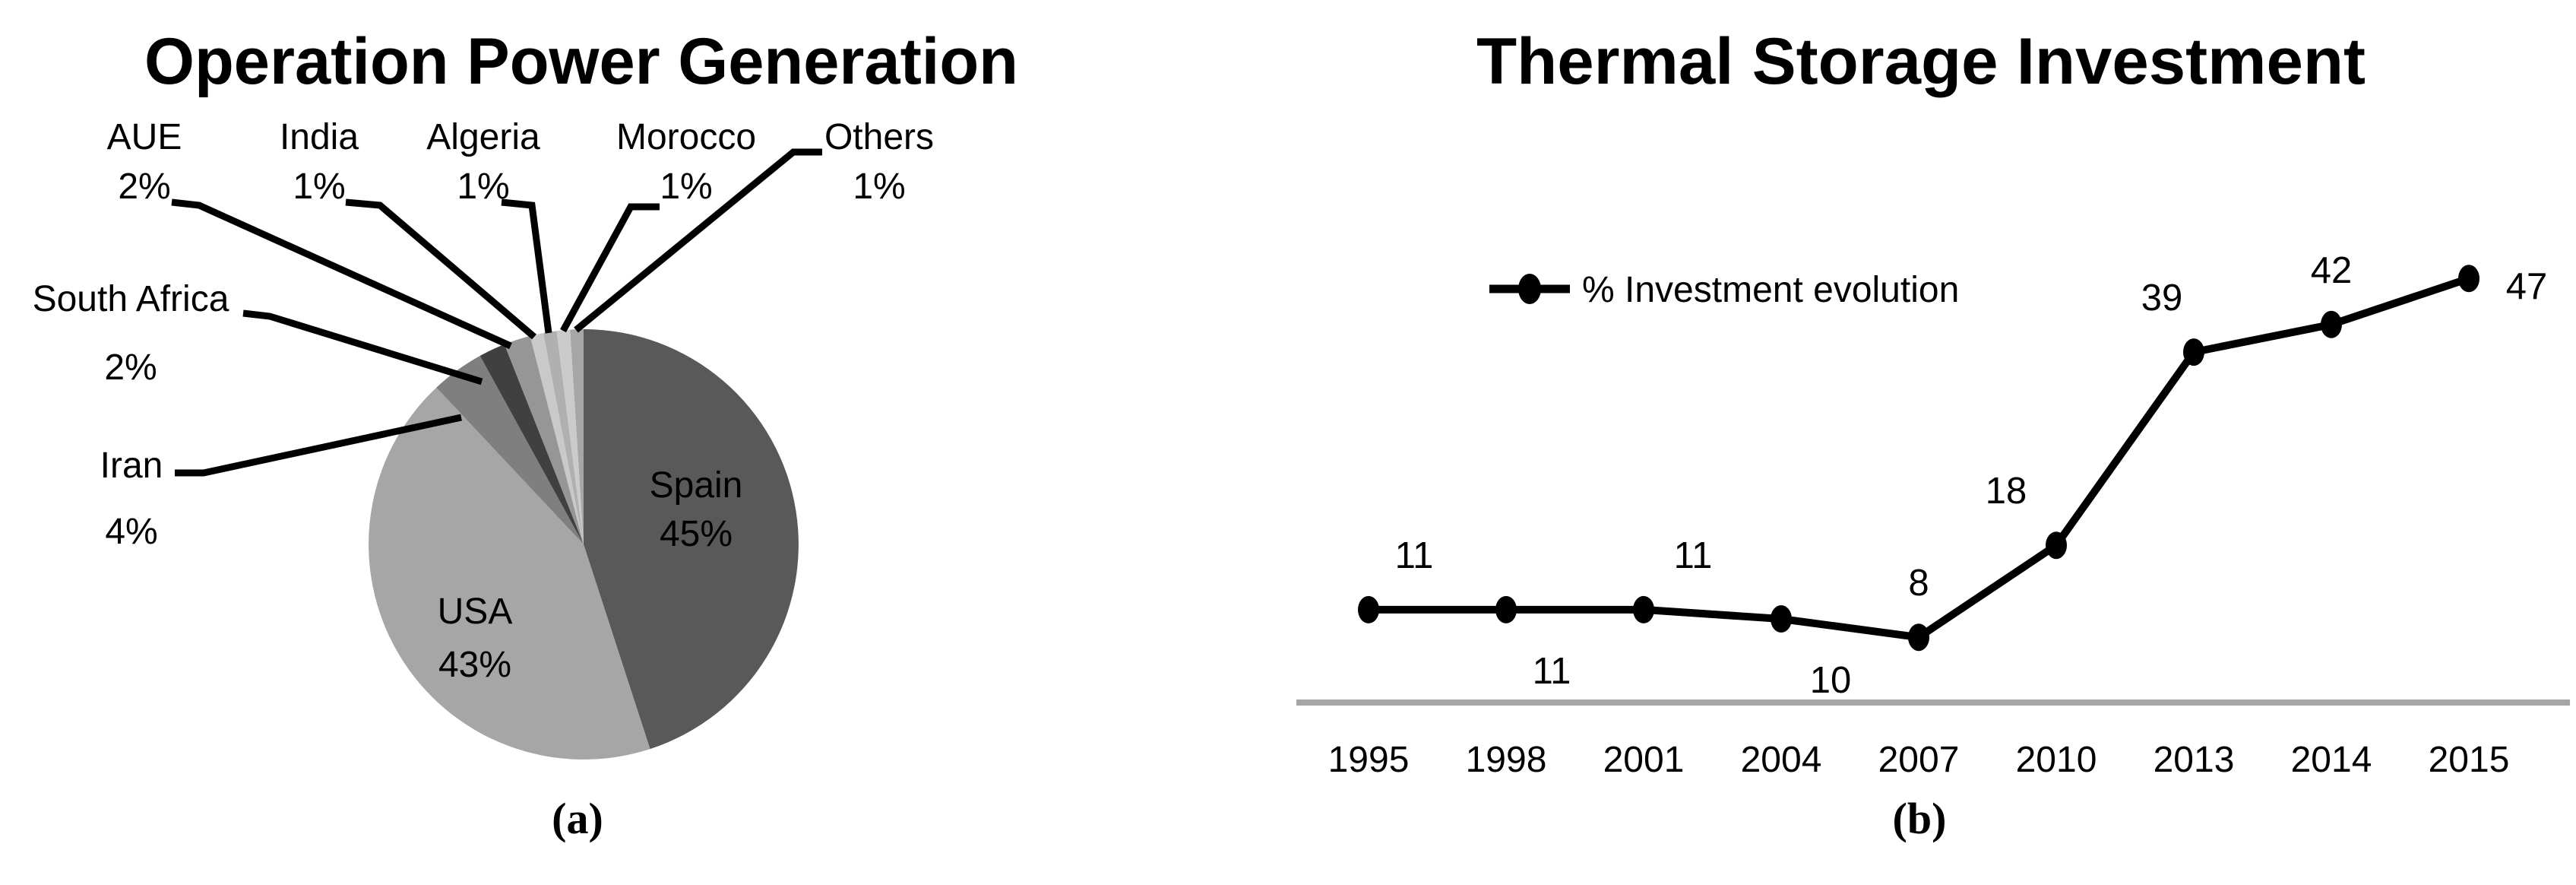 The height and width of the screenshot is (885, 2576). Describe the element at coordinates (2056, 760) in the screenshot. I see `x-tick-label-2010: 2010` at that location.